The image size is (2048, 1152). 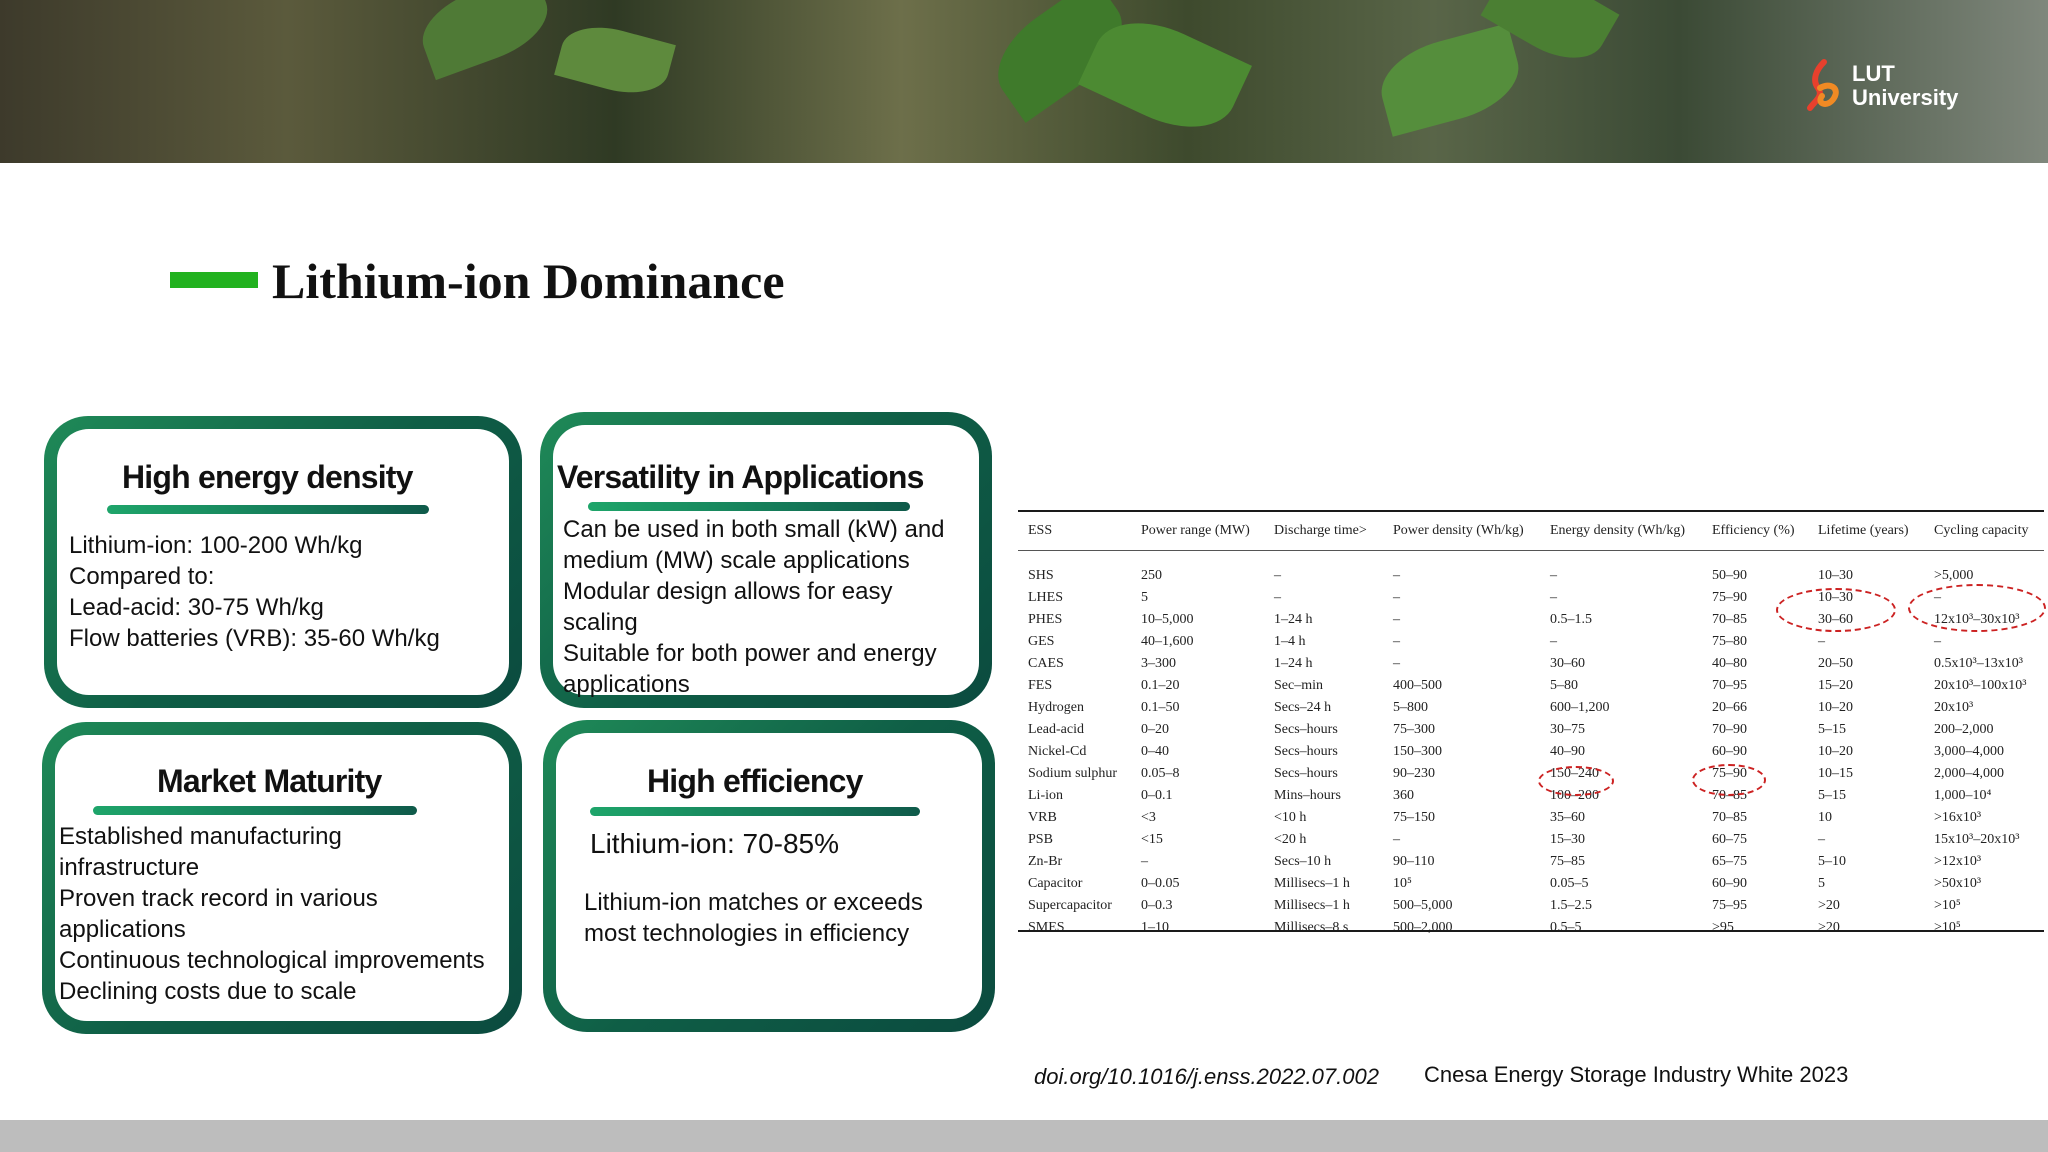 I want to click on table-cell: Secs–10 h, so click(x=1303, y=861).